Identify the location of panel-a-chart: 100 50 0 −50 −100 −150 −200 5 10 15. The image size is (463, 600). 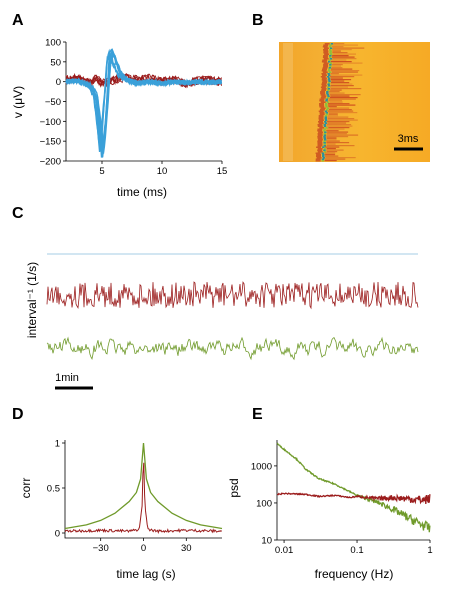
(134, 108).